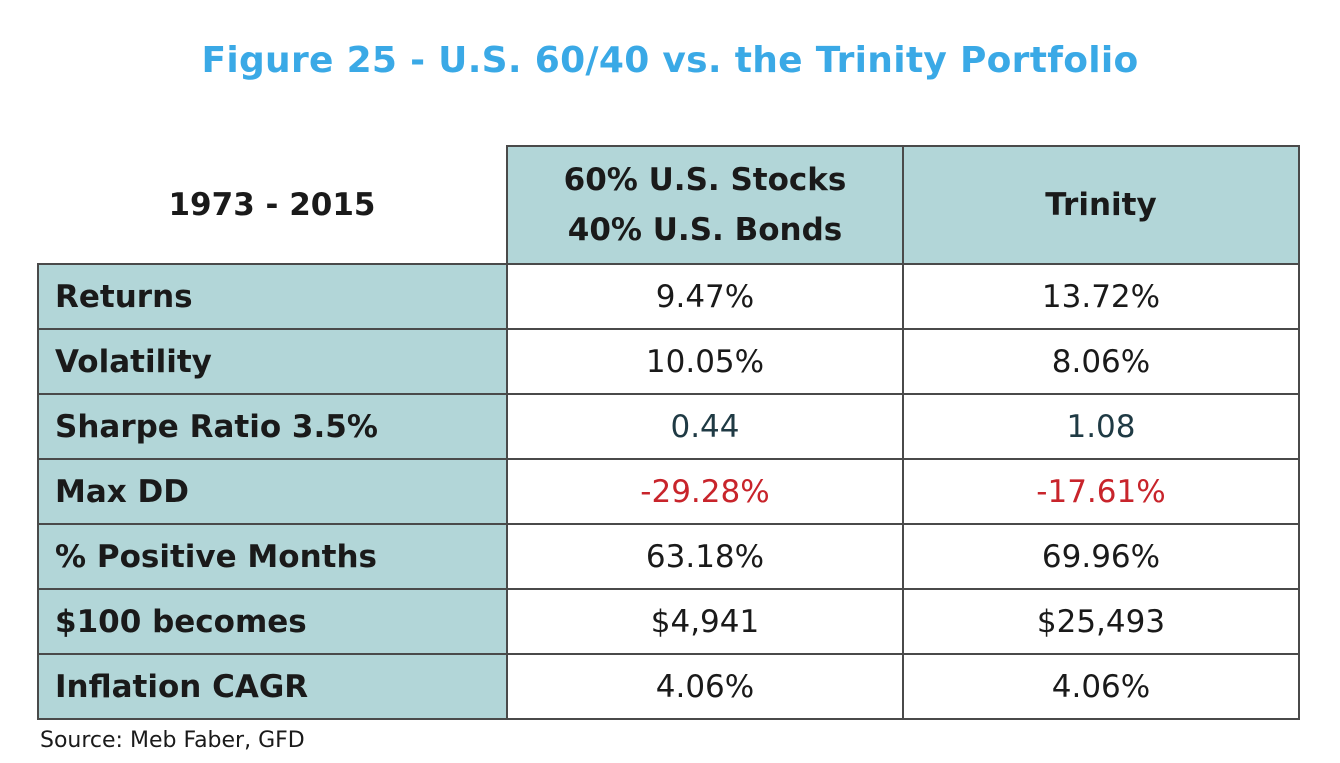 The width and height of the screenshot is (1340, 763). I want to click on column-header-60-40: 60% U.S. Stocks 40% U.S. Bonds, so click(705, 205).